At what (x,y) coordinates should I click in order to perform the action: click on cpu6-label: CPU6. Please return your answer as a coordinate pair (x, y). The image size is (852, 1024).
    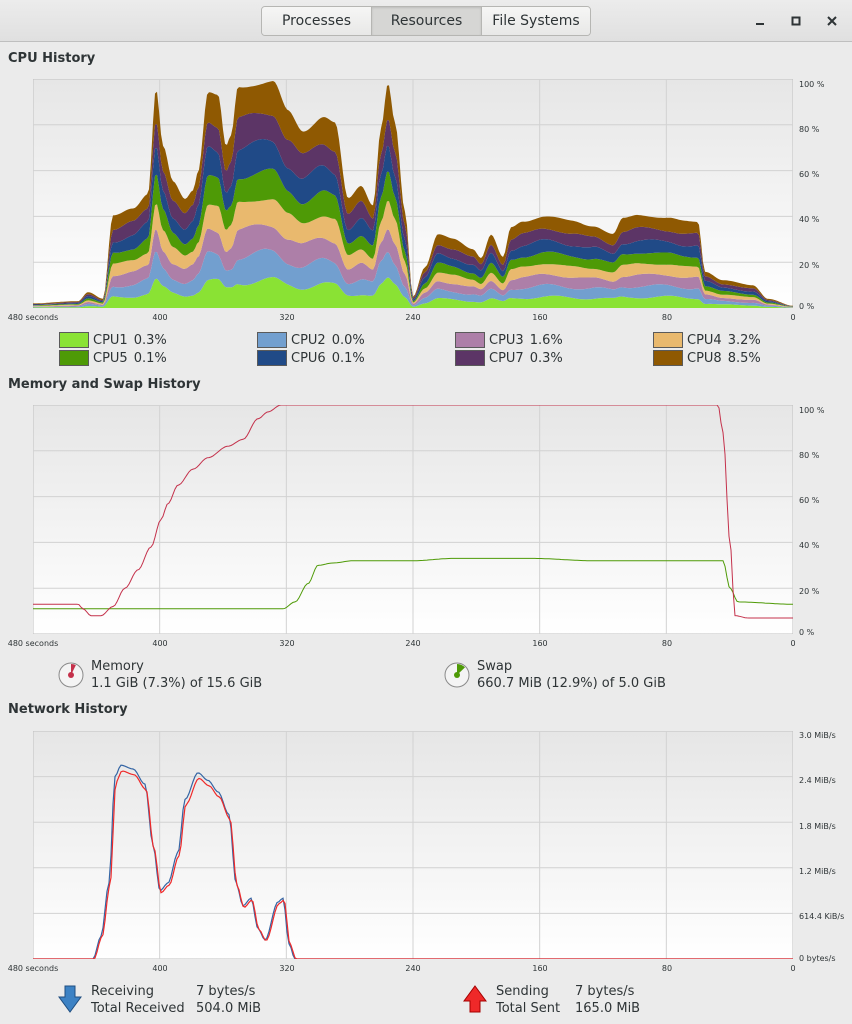
    Looking at the image, I should click on (308, 358).